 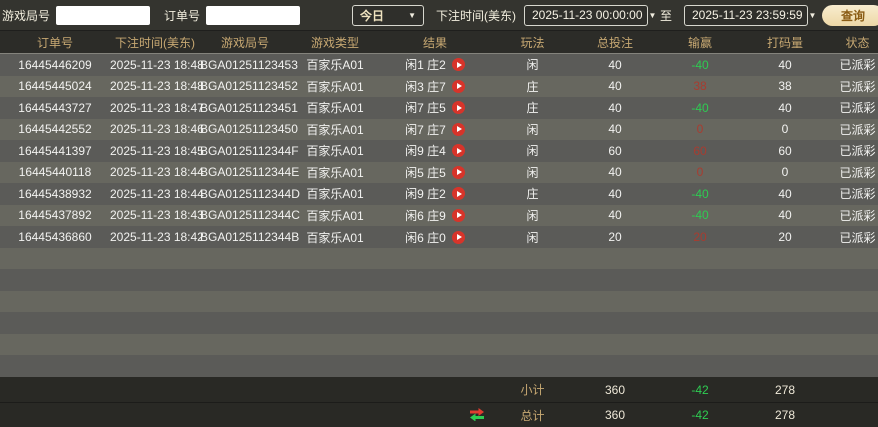 What do you see at coordinates (157, 64) in the screenshot?
I see `cell-bet-time: 2025-11-23 18:48` at bounding box center [157, 64].